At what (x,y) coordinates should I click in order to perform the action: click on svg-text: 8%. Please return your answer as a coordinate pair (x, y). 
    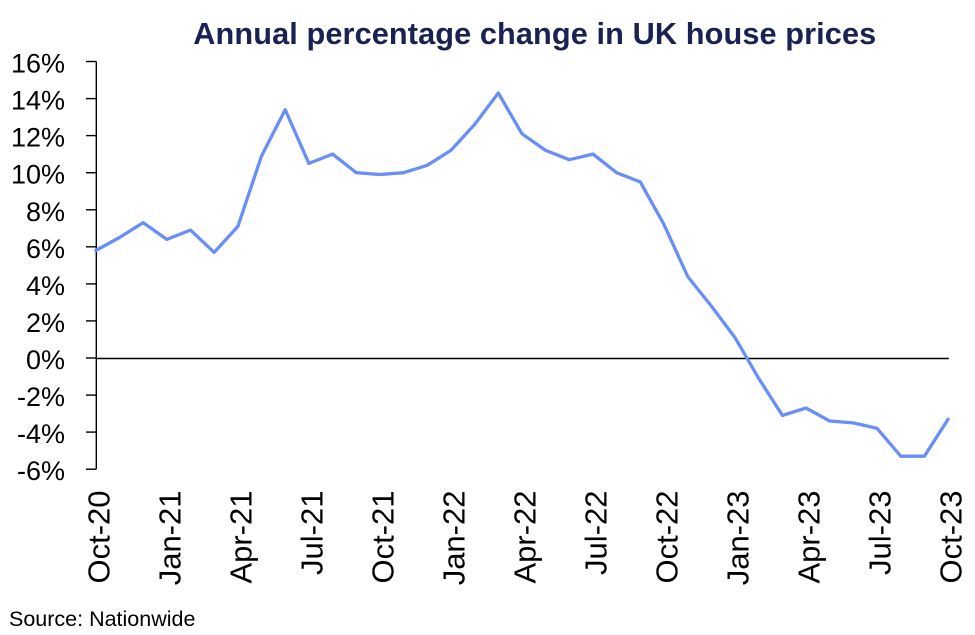
    Looking at the image, I should click on (45, 212).